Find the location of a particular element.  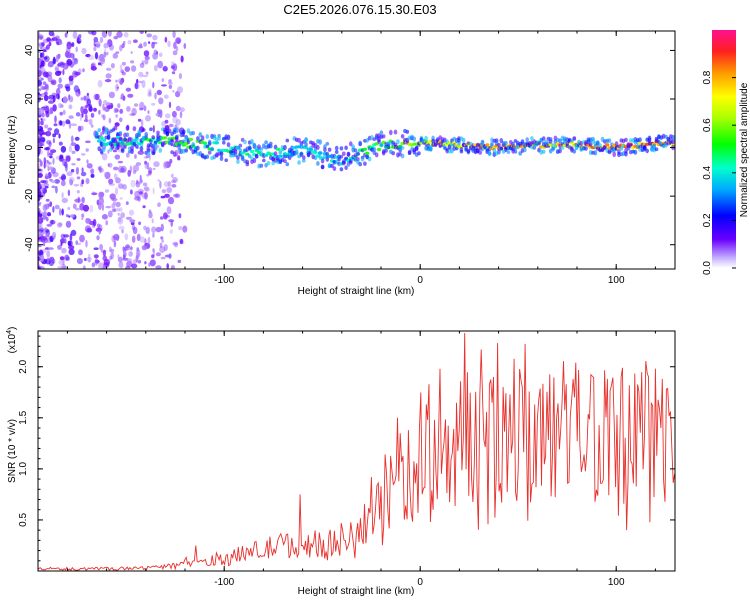

colorbar-gradient is located at coordinates (724, 149).